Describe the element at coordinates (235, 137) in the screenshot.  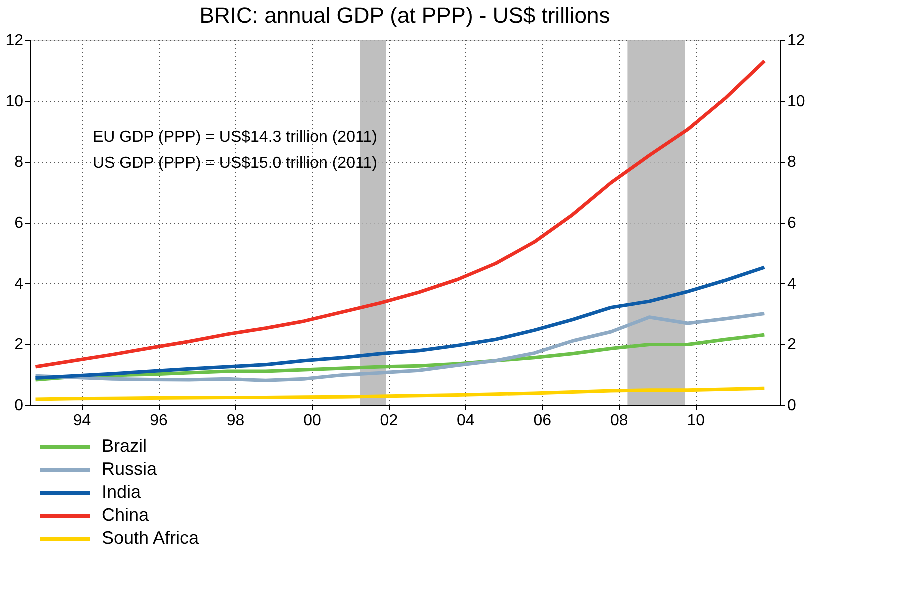
I see `annotation: EU GDP (PPP) = US$14.3 trillion (2011)` at that location.